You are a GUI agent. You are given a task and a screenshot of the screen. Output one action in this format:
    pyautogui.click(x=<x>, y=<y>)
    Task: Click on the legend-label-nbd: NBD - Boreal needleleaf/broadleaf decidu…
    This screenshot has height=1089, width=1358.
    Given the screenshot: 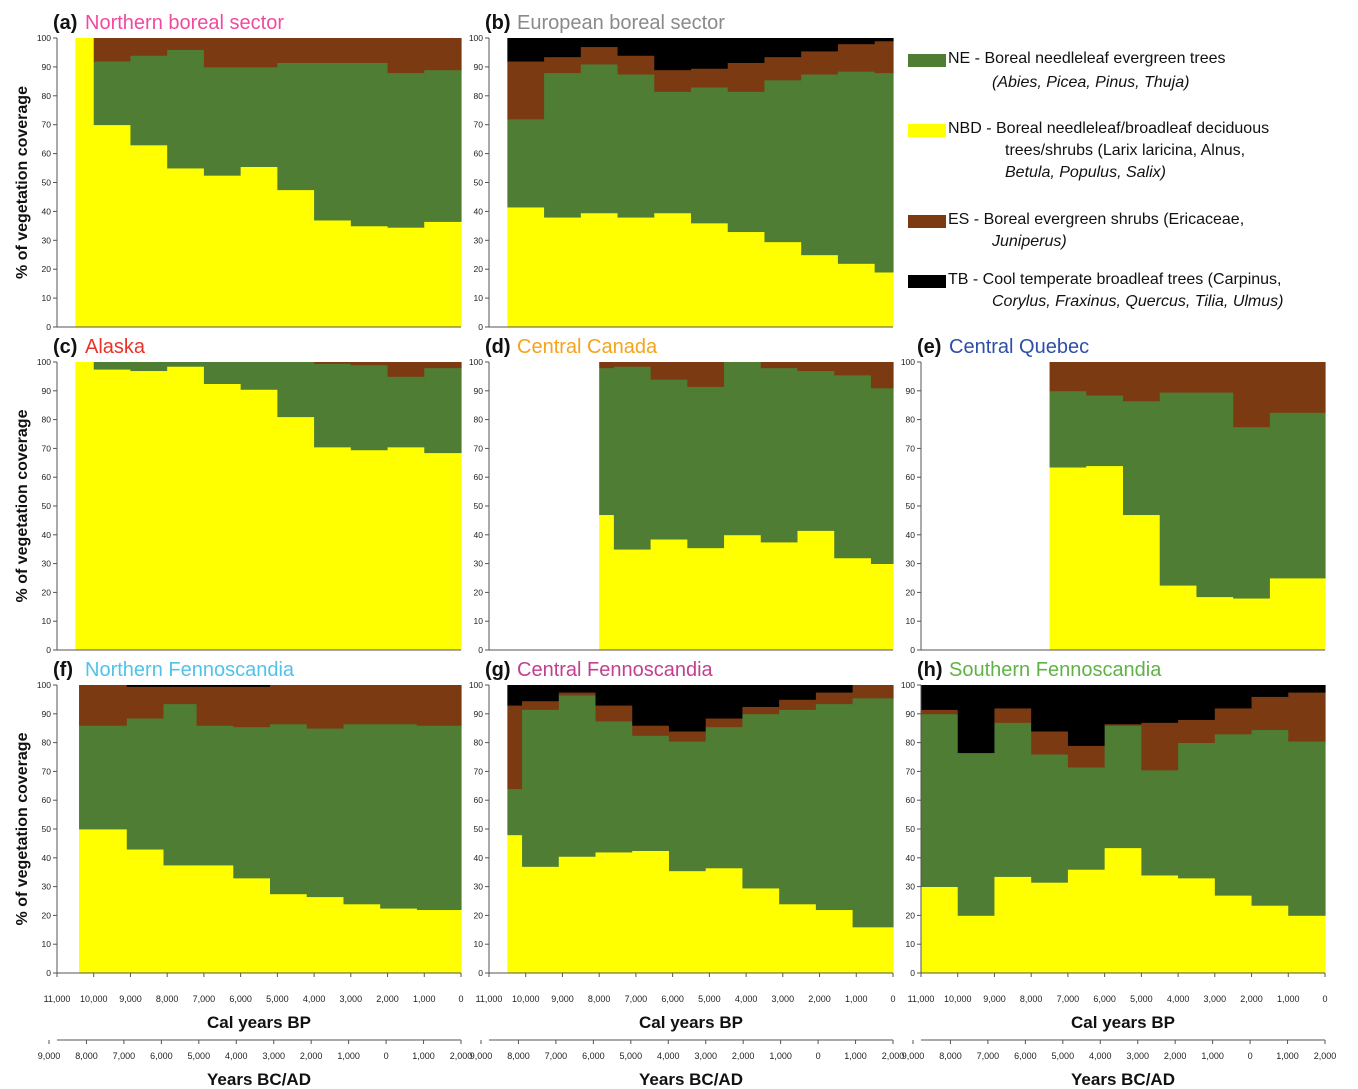 What is the action you would take?
    pyautogui.click(x=1109, y=128)
    